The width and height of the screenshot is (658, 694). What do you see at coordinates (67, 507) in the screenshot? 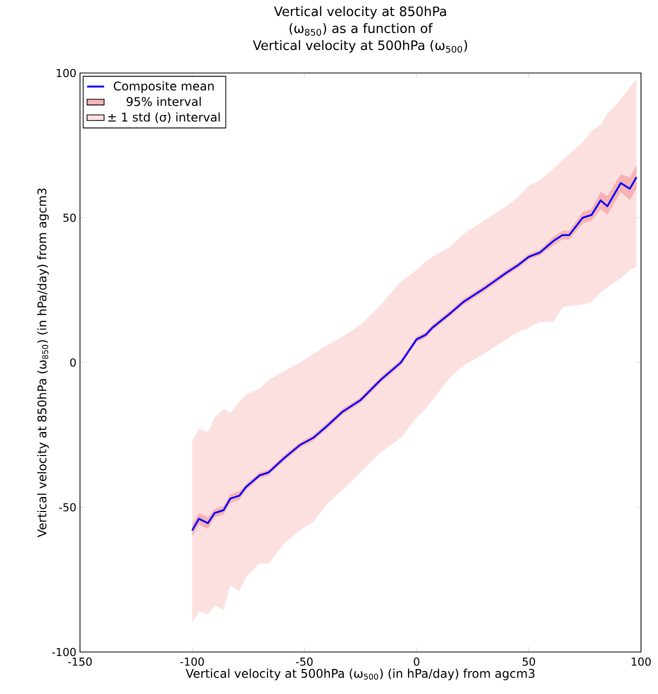
I see `y-tick-label: -50` at bounding box center [67, 507].